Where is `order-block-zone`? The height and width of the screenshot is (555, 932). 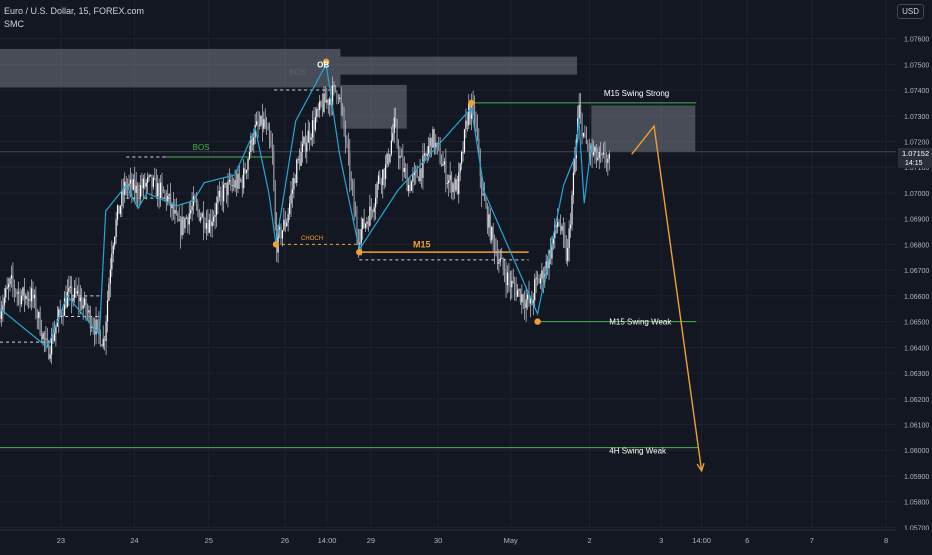
order-block-zone is located at coordinates (643, 128).